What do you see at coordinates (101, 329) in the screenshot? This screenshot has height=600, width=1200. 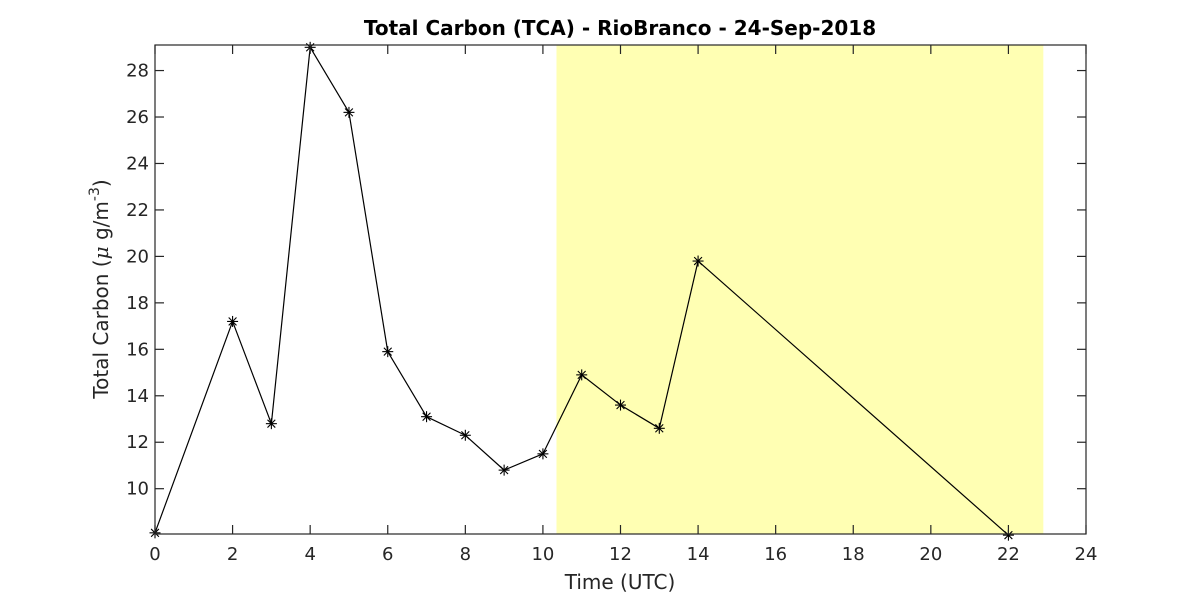 I see `y-axis-title-prefix: Total Carbon (` at bounding box center [101, 329].